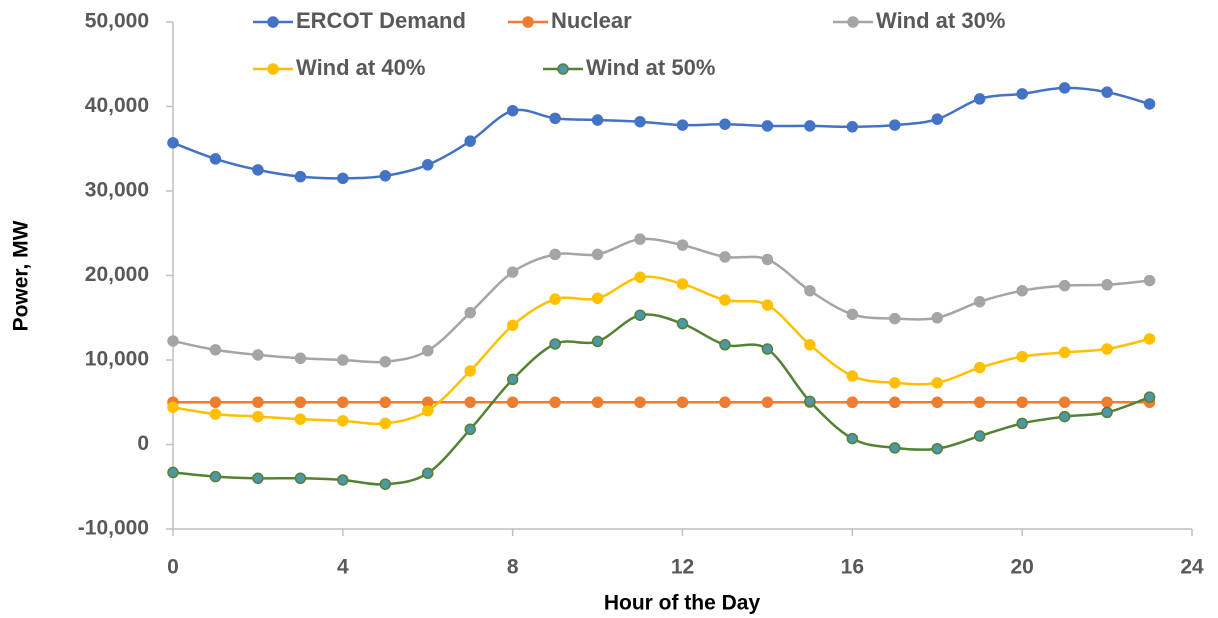  Describe the element at coordinates (940, 20) in the screenshot. I see `legend-label: Wind at 30%` at that location.